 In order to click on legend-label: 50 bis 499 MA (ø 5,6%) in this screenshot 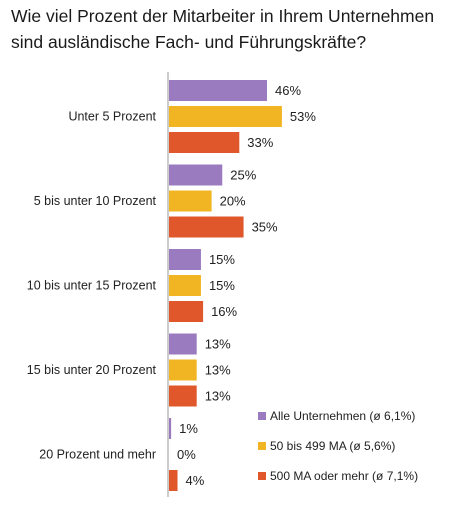, I will do `click(332, 446)`.